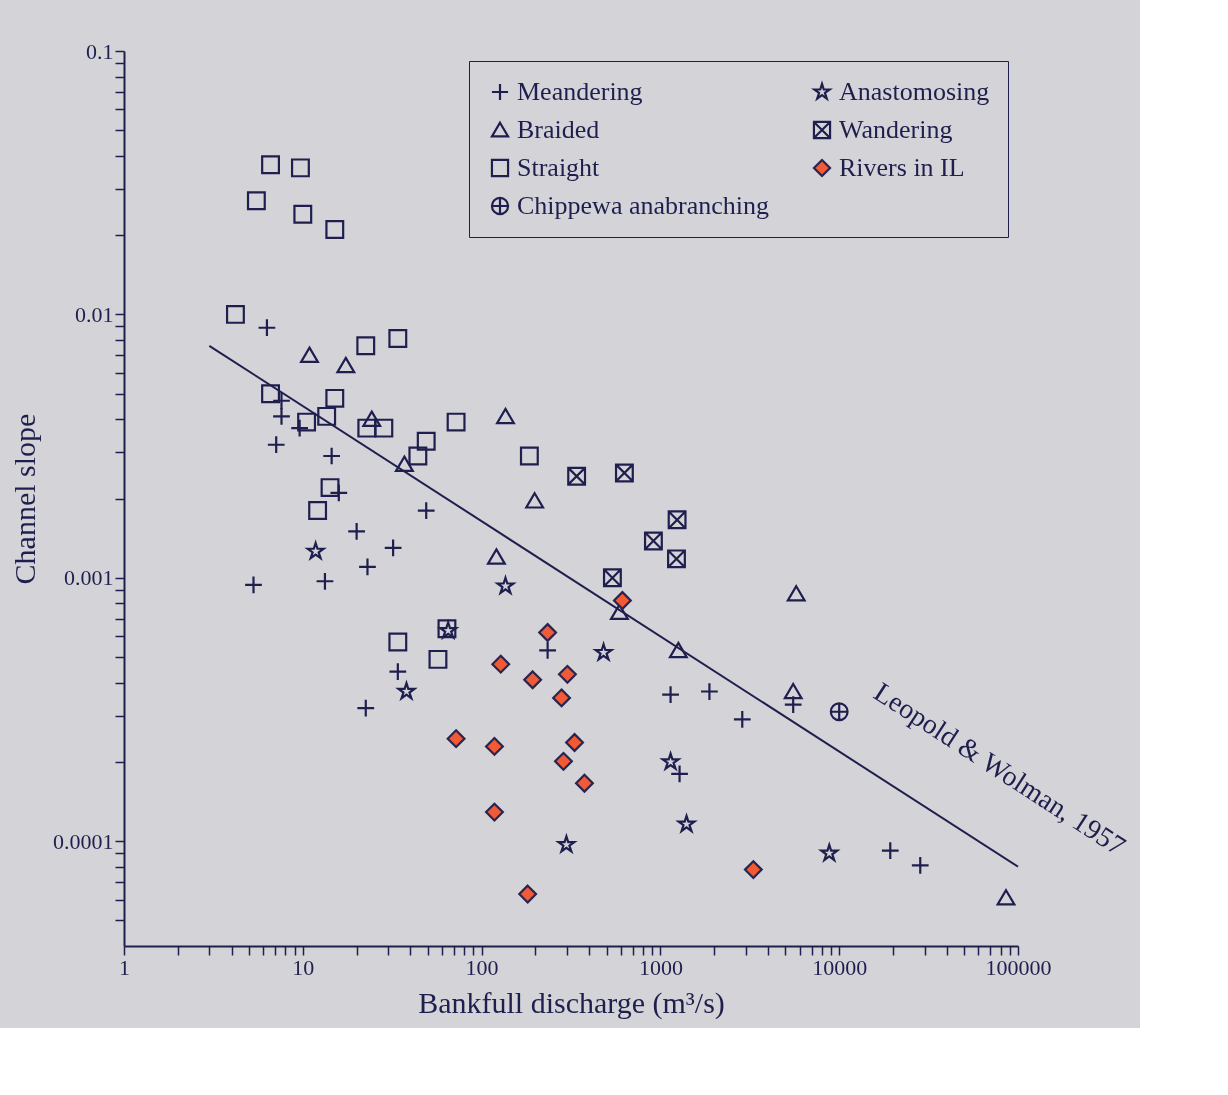  I want to click on y-tick-label: 0.001, so click(89, 578).